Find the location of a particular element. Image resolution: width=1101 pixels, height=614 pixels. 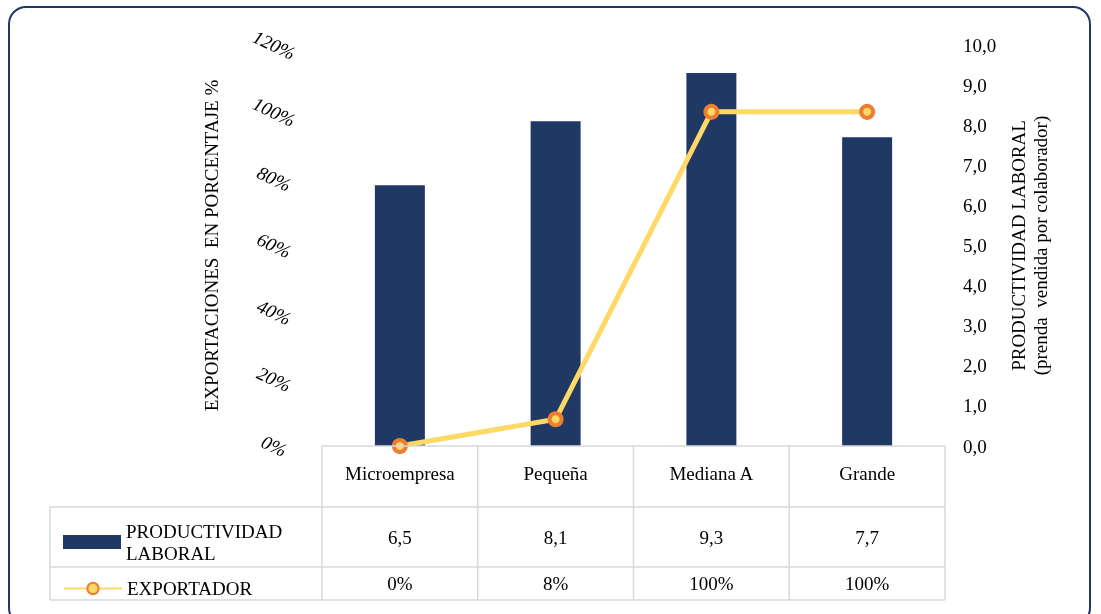

y2-tick-label: 4,0 is located at coordinates (975, 286).